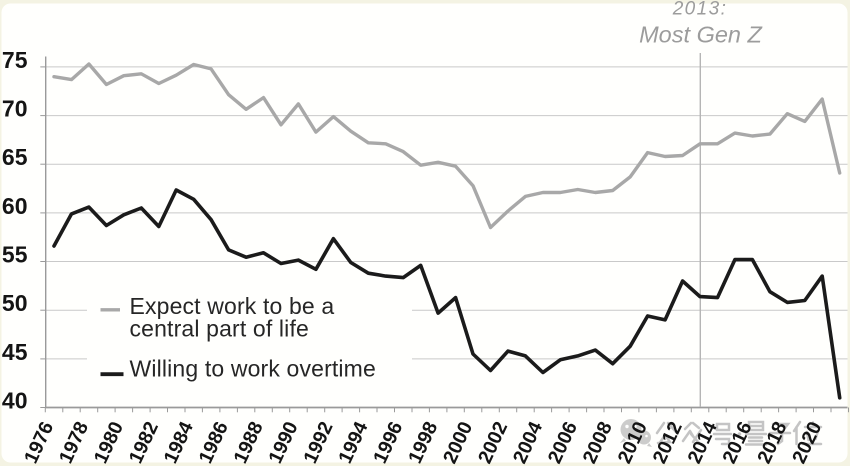  What do you see at coordinates (15, 352) in the screenshot?
I see `svg-text: 45` at bounding box center [15, 352].